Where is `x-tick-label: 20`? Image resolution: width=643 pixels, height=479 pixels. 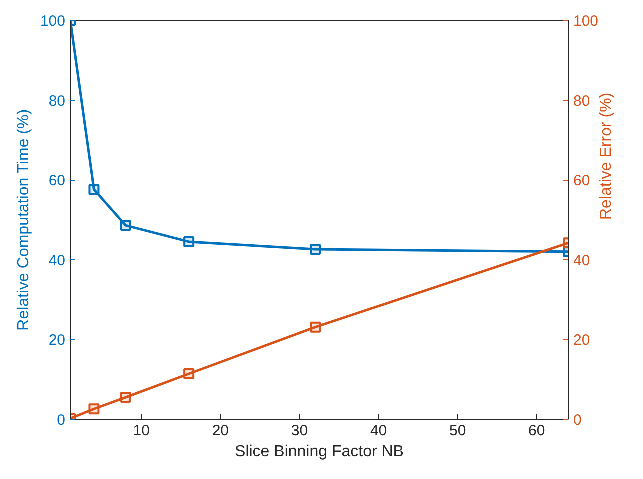
x-tick-label: 20 is located at coordinates (221, 431).